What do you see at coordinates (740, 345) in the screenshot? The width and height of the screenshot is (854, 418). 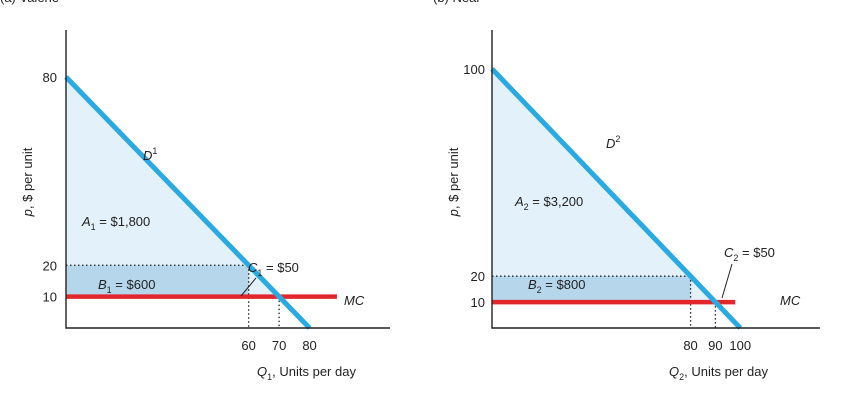 I see `x-tick-label: 100` at bounding box center [740, 345].